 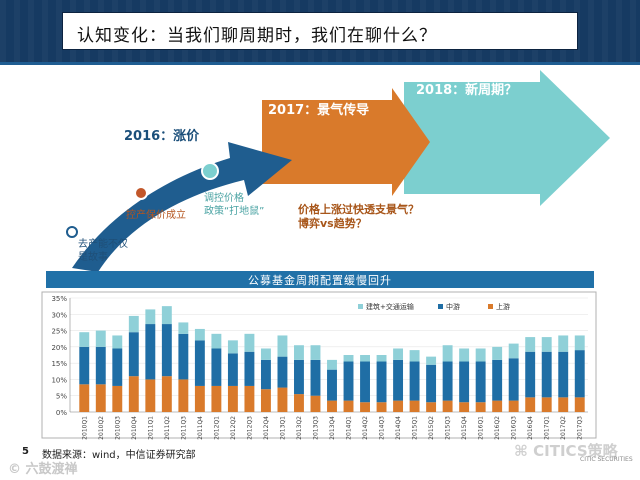 I want to click on question-line2: 博弈vs趋势？, so click(x=332, y=223).